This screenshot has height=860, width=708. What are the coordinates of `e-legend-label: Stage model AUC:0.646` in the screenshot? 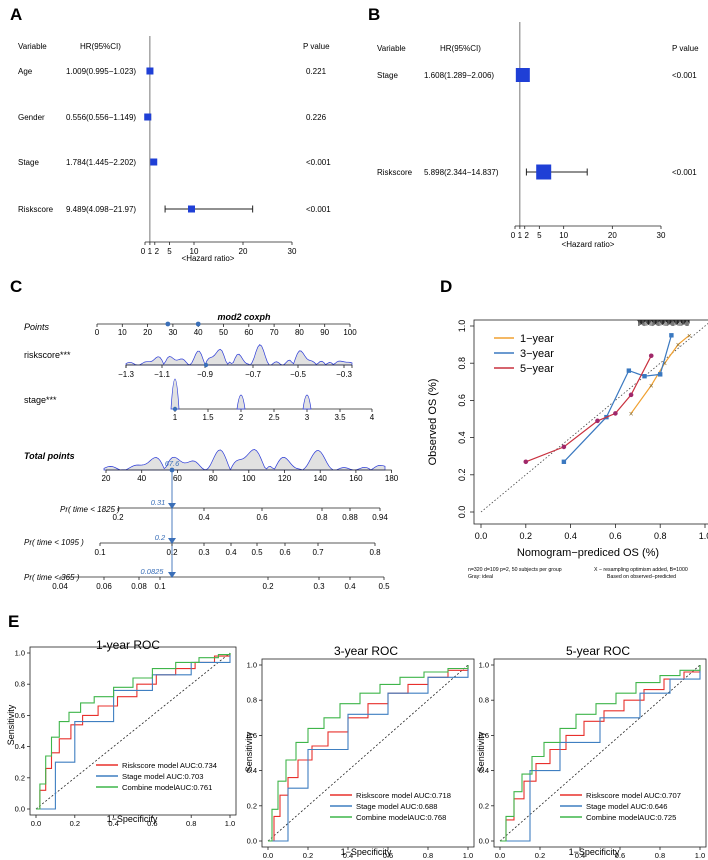 It's located at (626, 806).